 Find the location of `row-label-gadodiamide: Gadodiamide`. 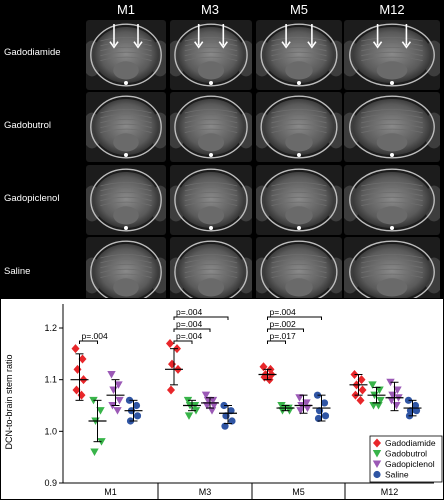

row-label-gadodiamide: Gadodiamide is located at coordinates (32, 52).